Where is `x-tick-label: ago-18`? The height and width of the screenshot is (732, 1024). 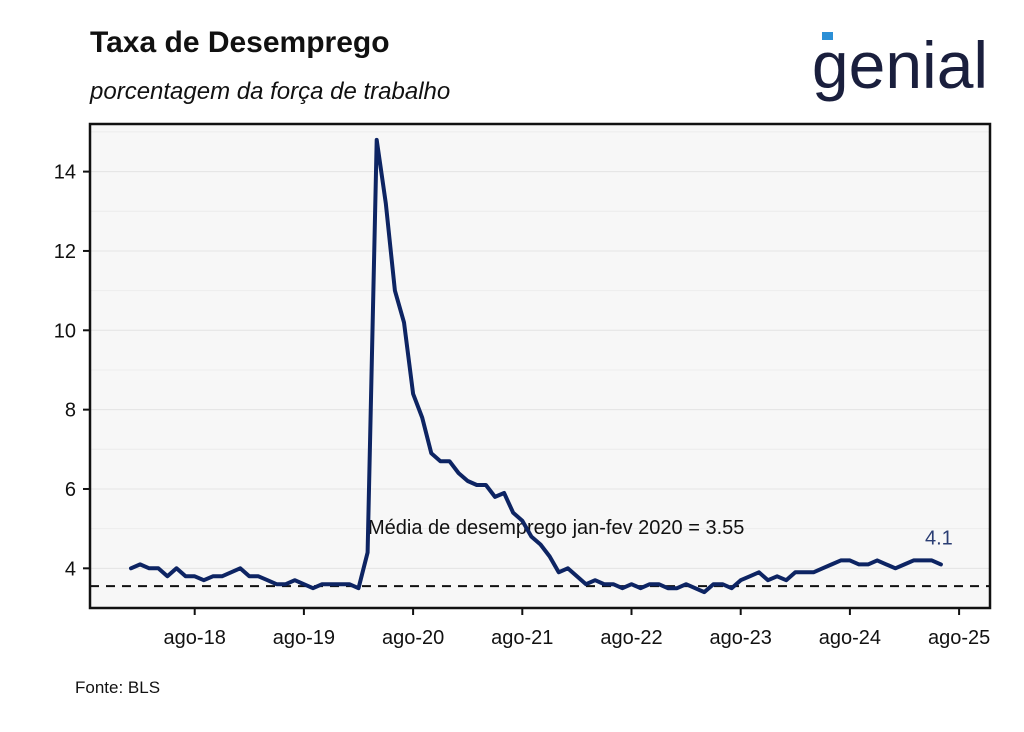
x-tick-label: ago-18 is located at coordinates (195, 638).